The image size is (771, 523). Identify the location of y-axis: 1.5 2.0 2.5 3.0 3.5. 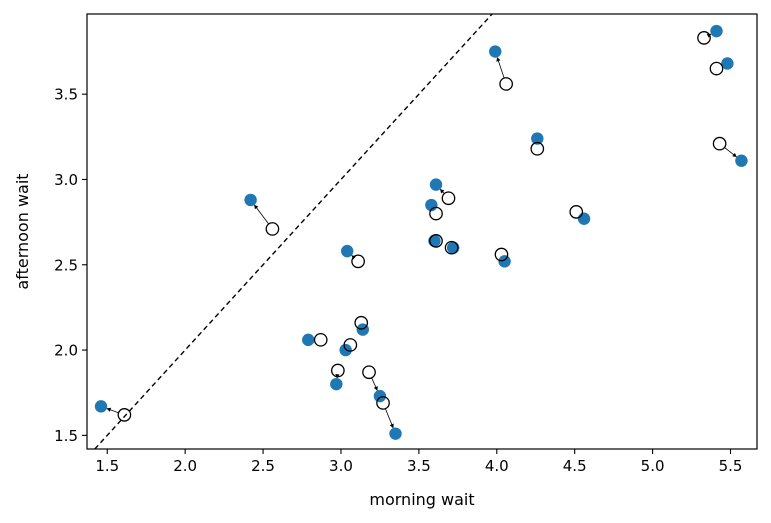
(70, 265).